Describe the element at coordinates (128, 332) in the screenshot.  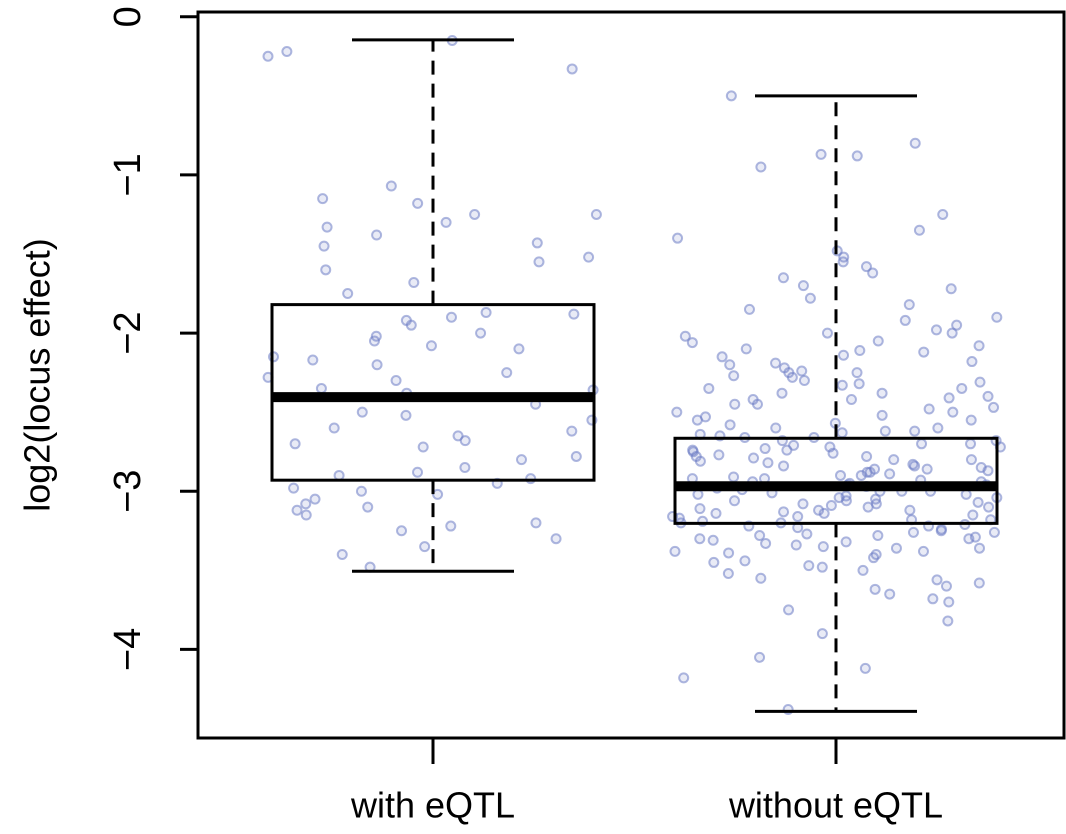
I see `y-tick-label: −2` at that location.